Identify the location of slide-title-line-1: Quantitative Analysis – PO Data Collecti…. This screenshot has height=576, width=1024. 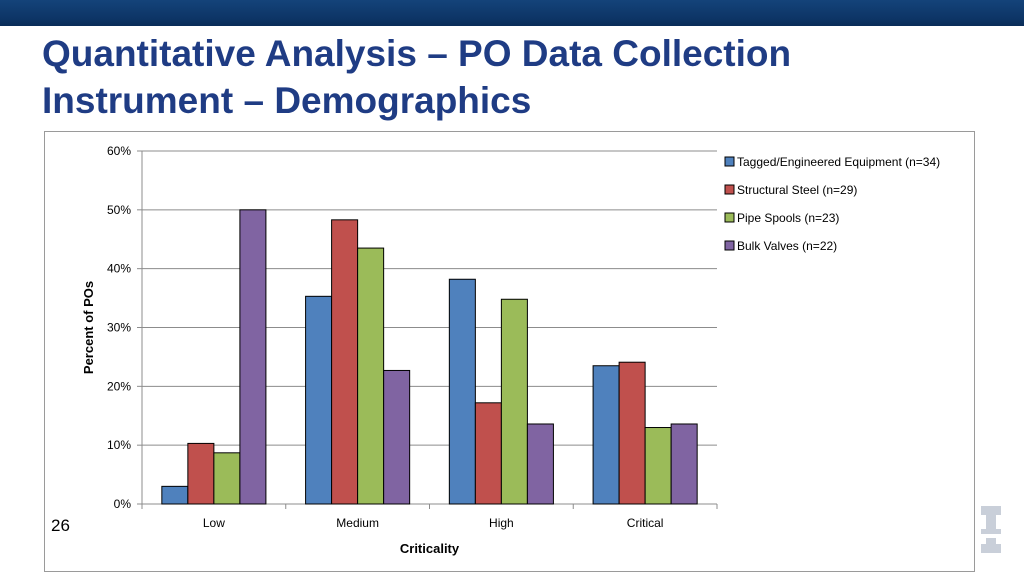
(417, 53).